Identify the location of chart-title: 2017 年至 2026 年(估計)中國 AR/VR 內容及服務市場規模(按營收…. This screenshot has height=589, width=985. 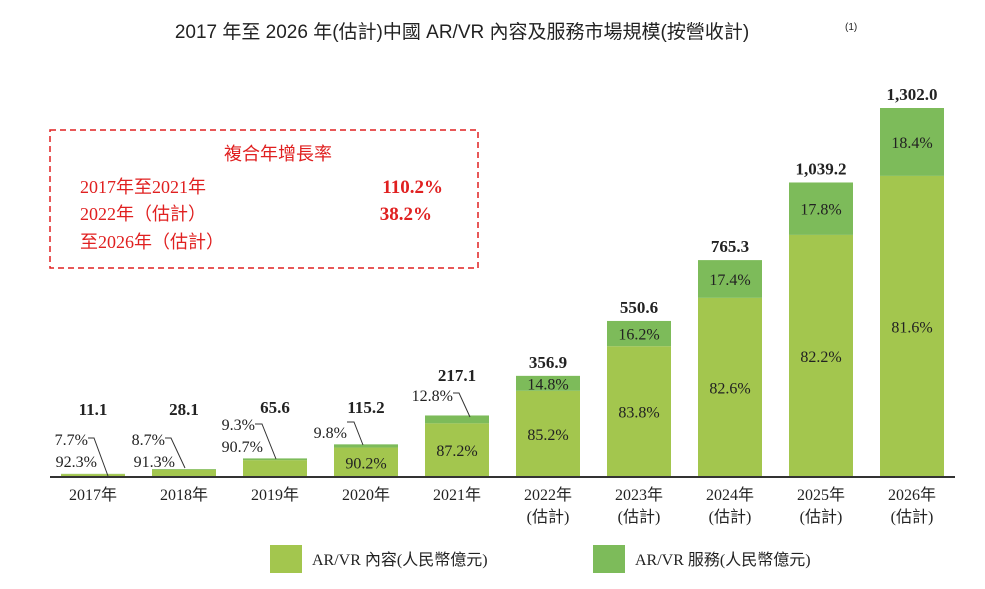
(462, 32).